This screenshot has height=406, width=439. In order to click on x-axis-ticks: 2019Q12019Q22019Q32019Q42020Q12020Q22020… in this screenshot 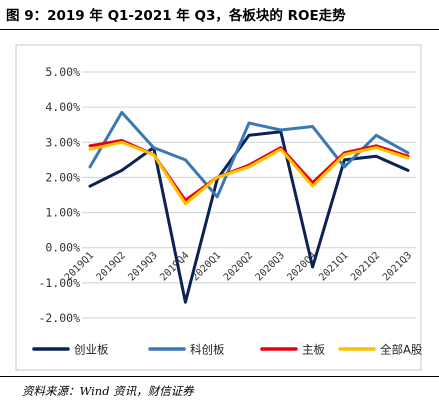, I will do `click(238, 266)`.